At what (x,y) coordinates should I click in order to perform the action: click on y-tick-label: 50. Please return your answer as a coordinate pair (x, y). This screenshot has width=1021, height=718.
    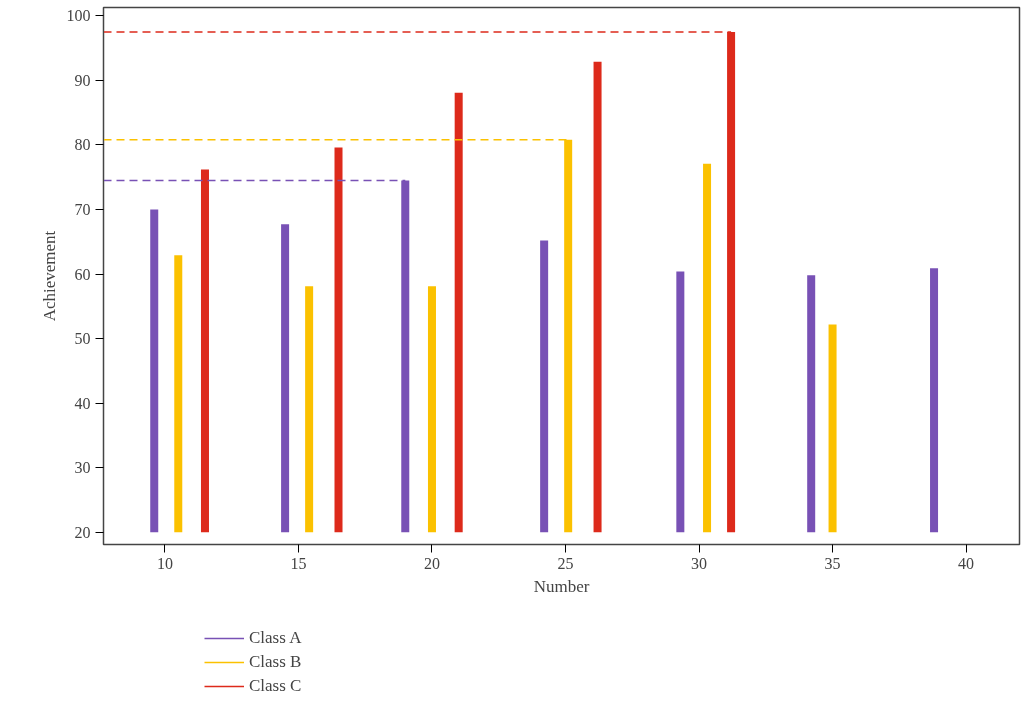
    Looking at the image, I should click on (82, 339).